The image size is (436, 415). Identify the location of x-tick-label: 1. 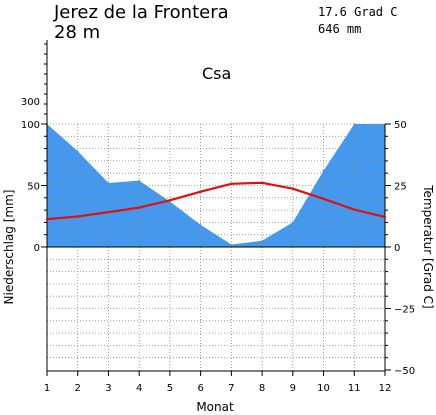
(47, 388).